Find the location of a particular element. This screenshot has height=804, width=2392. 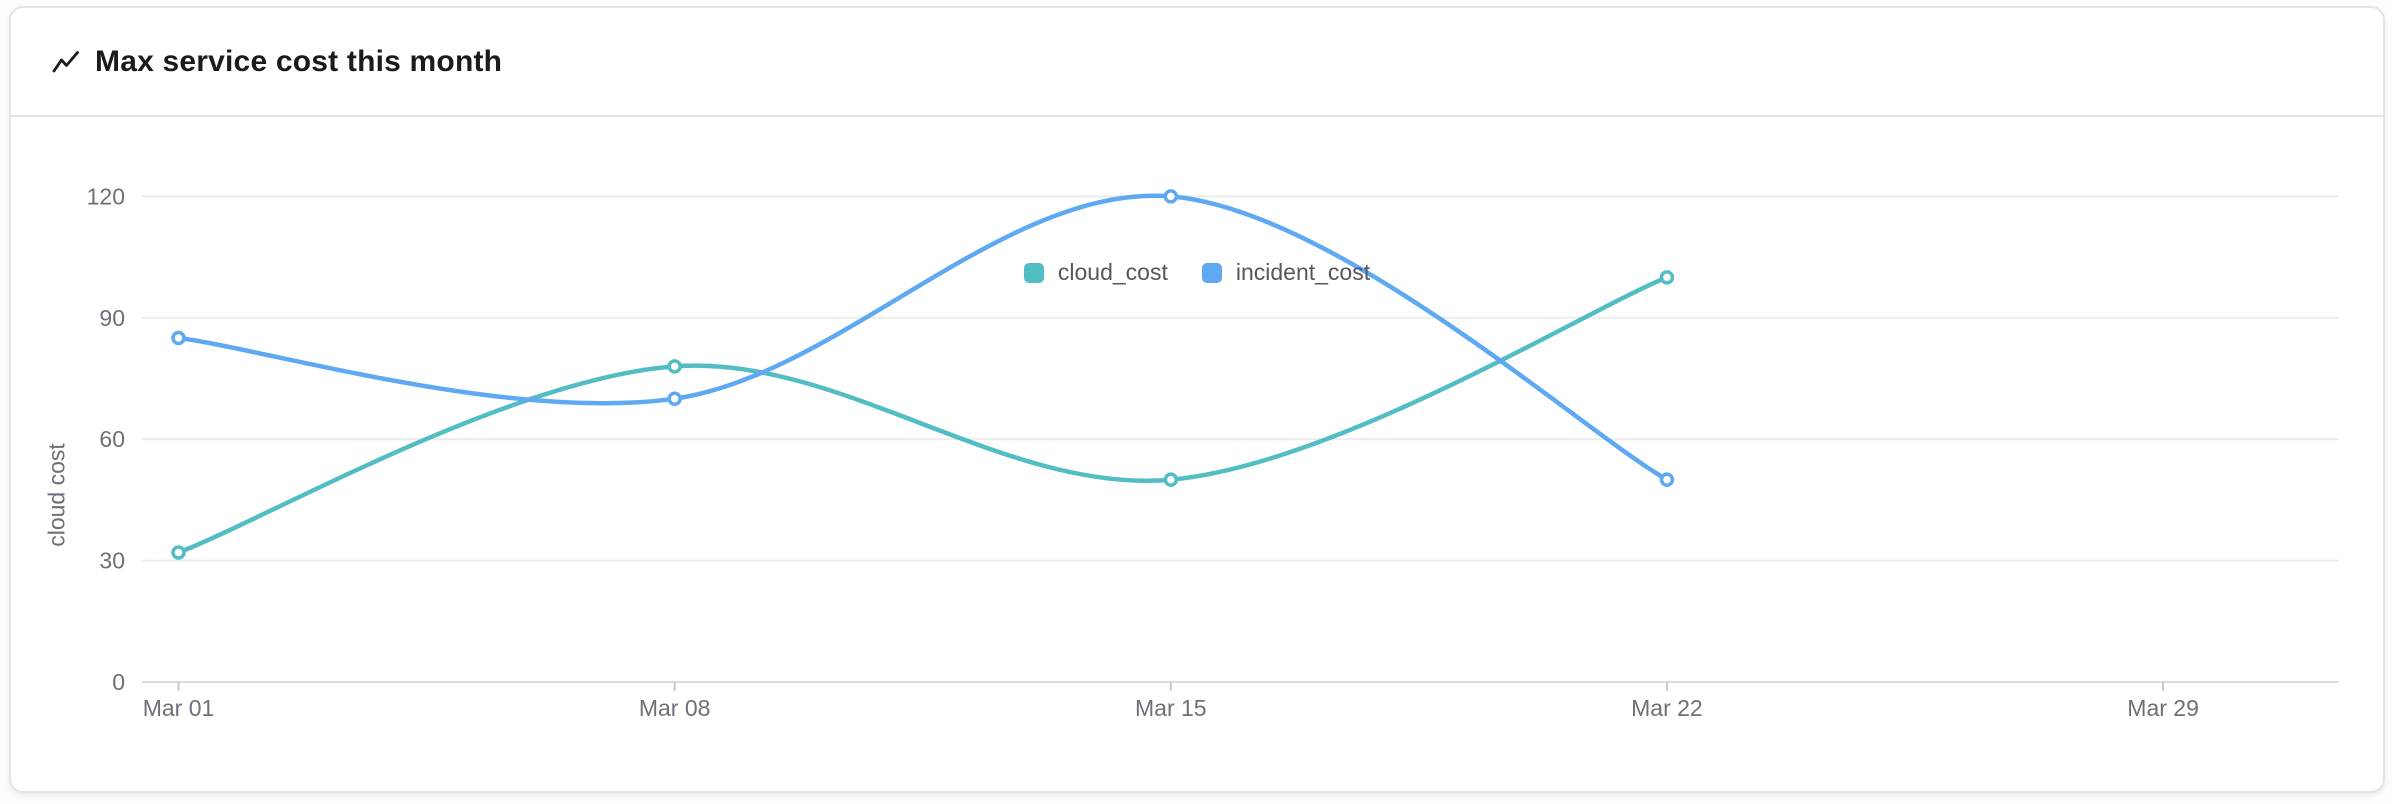

y-tick-label: 120 is located at coordinates (106, 196).